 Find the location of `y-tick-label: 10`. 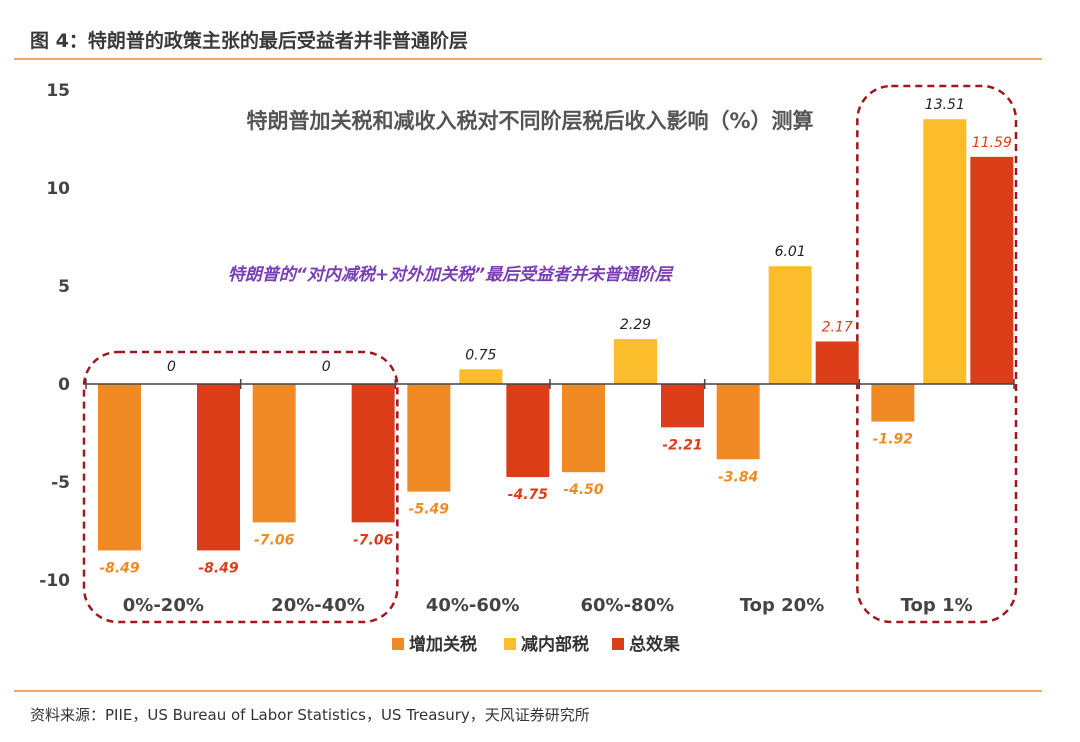

y-tick-label: 10 is located at coordinates (58, 189).